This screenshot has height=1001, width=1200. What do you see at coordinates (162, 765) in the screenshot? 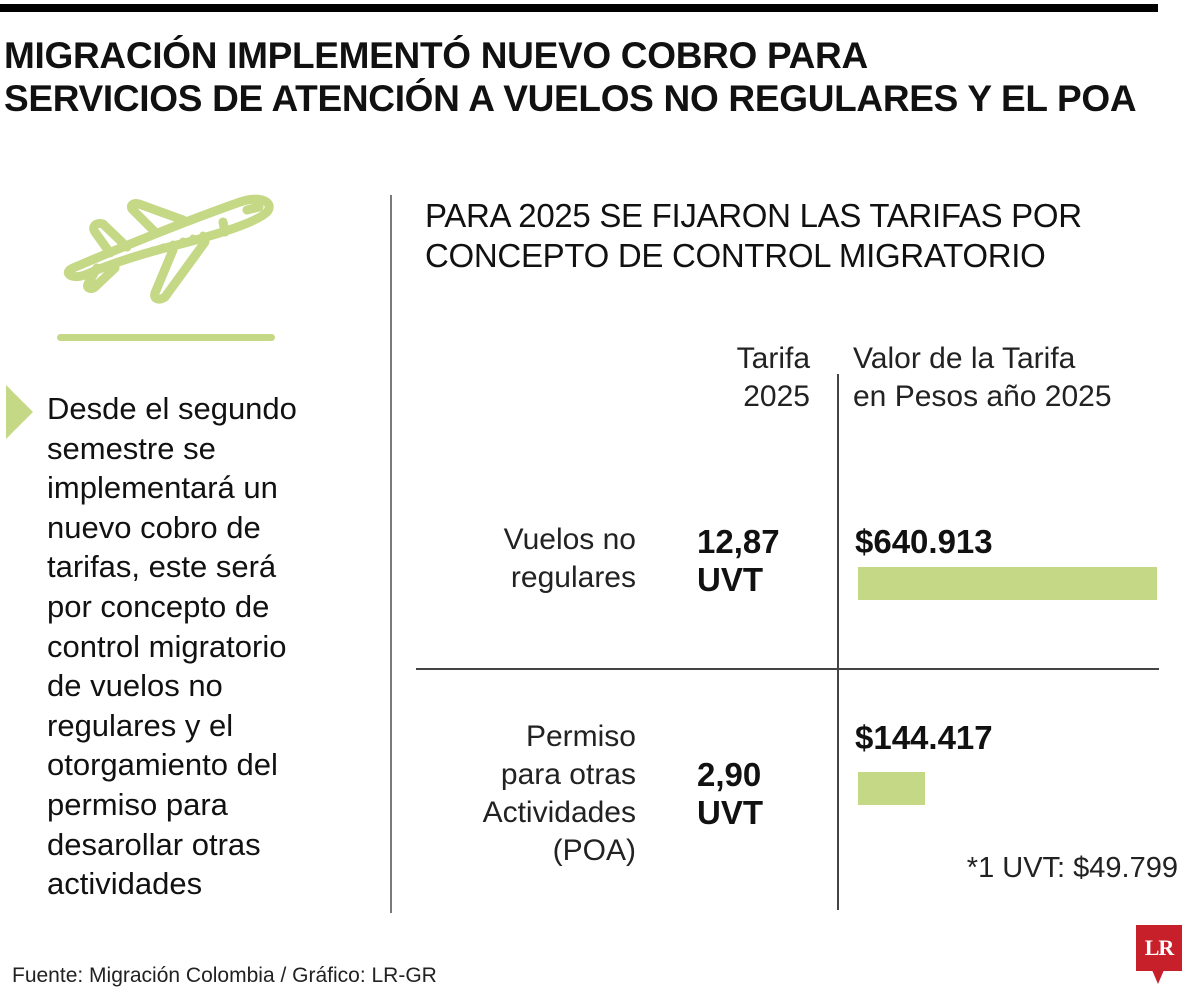
I see `description-line: otorgamiento del` at bounding box center [162, 765].